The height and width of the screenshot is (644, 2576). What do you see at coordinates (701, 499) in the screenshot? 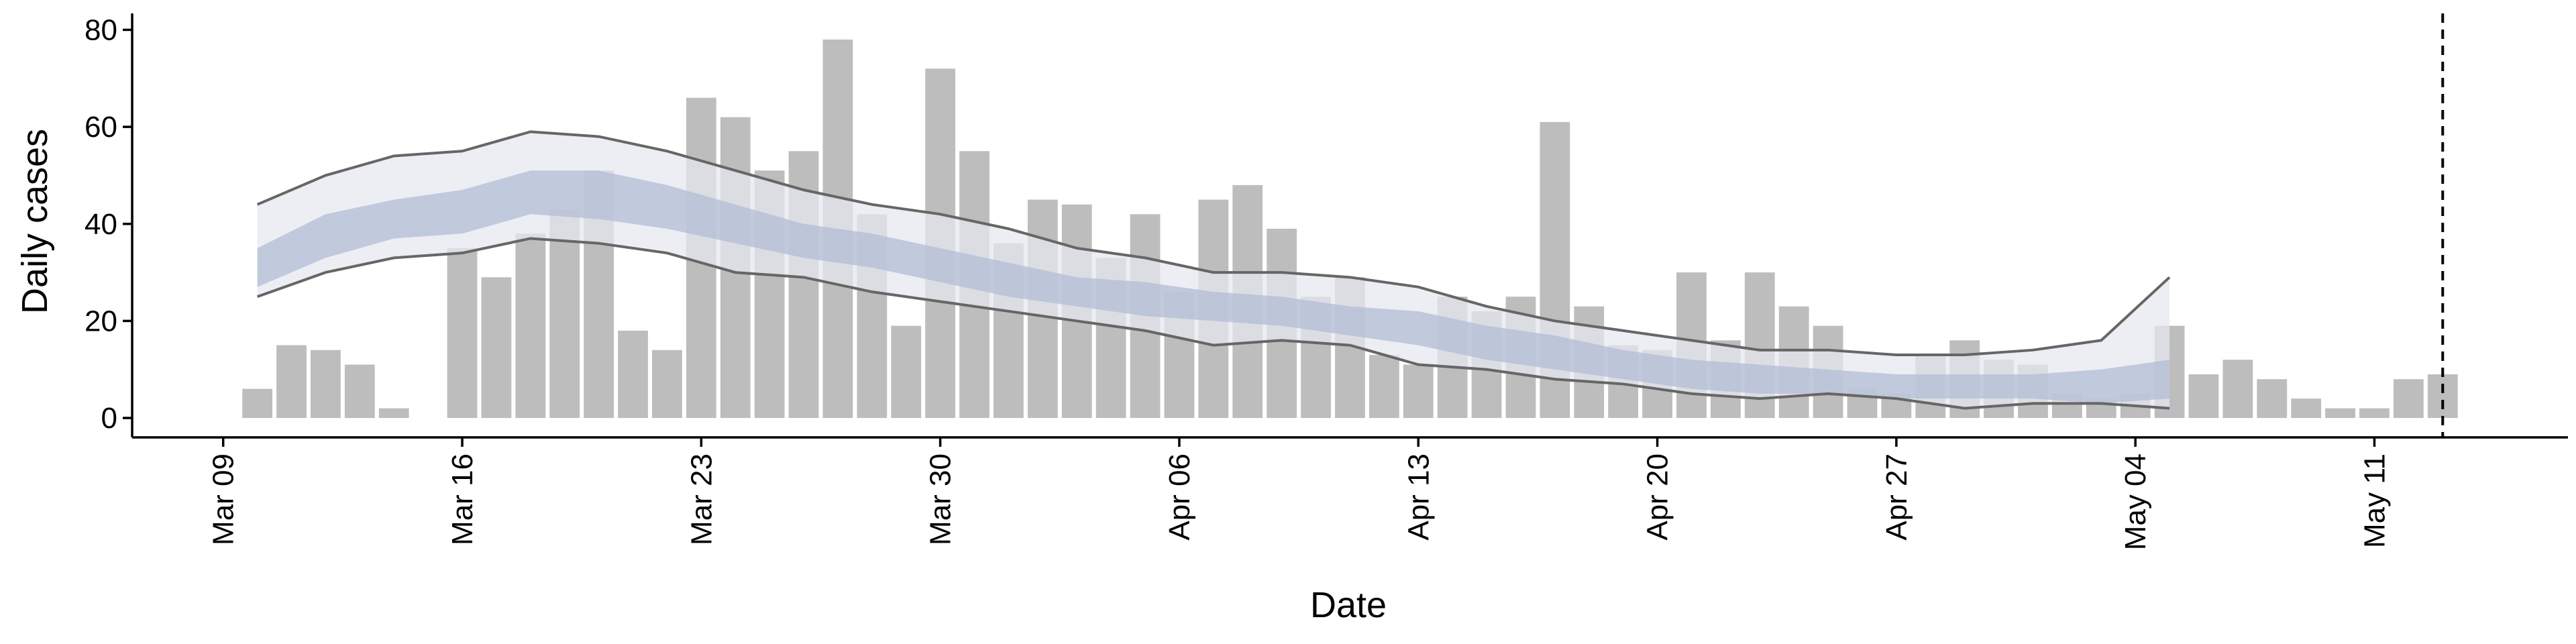
I see `x-tick-label: Mar 23` at bounding box center [701, 499].